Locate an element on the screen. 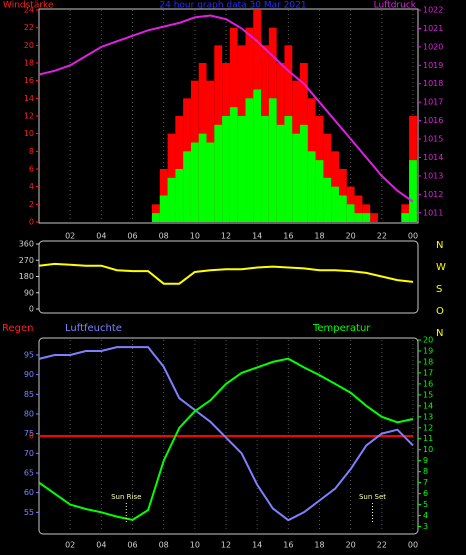 The width and height of the screenshot is (466, 555). x-tick-label: 02 is located at coordinates (70, 236).